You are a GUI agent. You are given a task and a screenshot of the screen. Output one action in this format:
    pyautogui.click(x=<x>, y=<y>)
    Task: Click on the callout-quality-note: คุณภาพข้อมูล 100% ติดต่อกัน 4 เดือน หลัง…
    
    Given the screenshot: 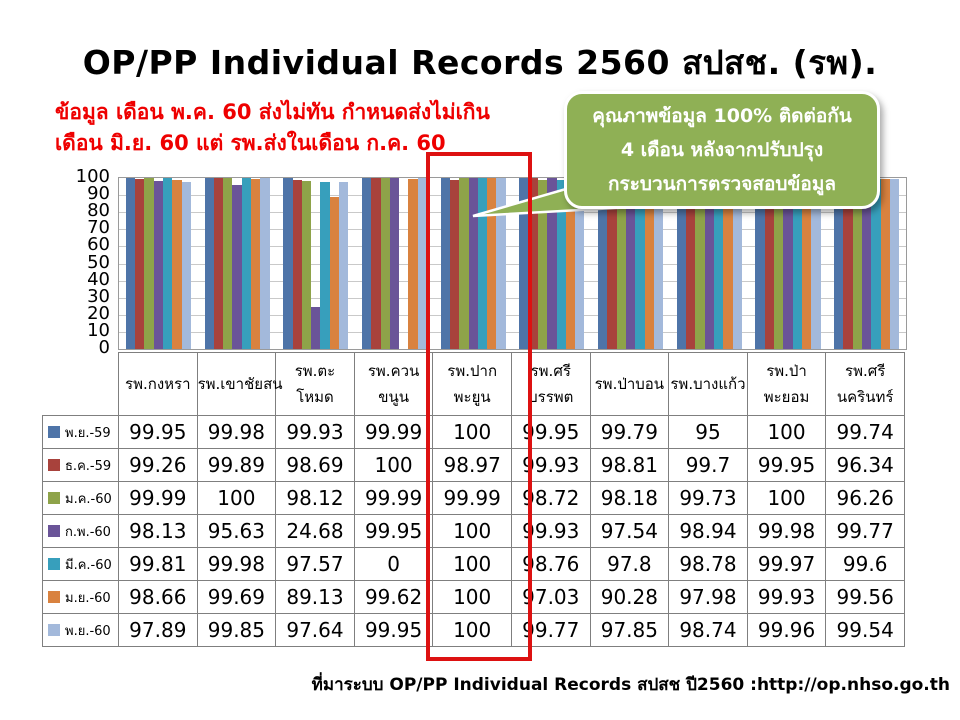 What is the action you would take?
    pyautogui.click(x=722, y=150)
    